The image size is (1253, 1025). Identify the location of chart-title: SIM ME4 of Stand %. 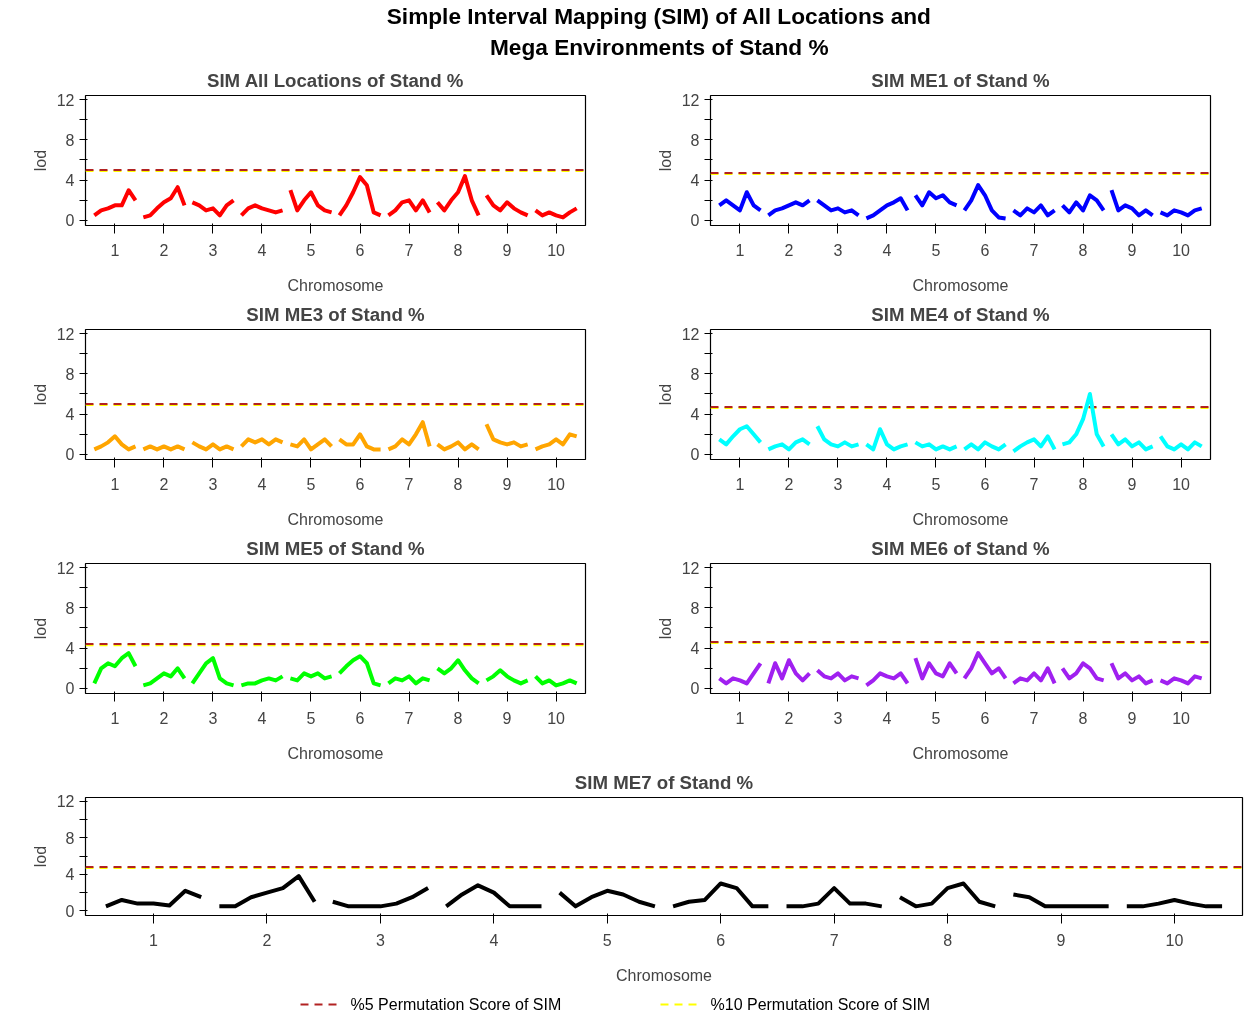
(961, 314).